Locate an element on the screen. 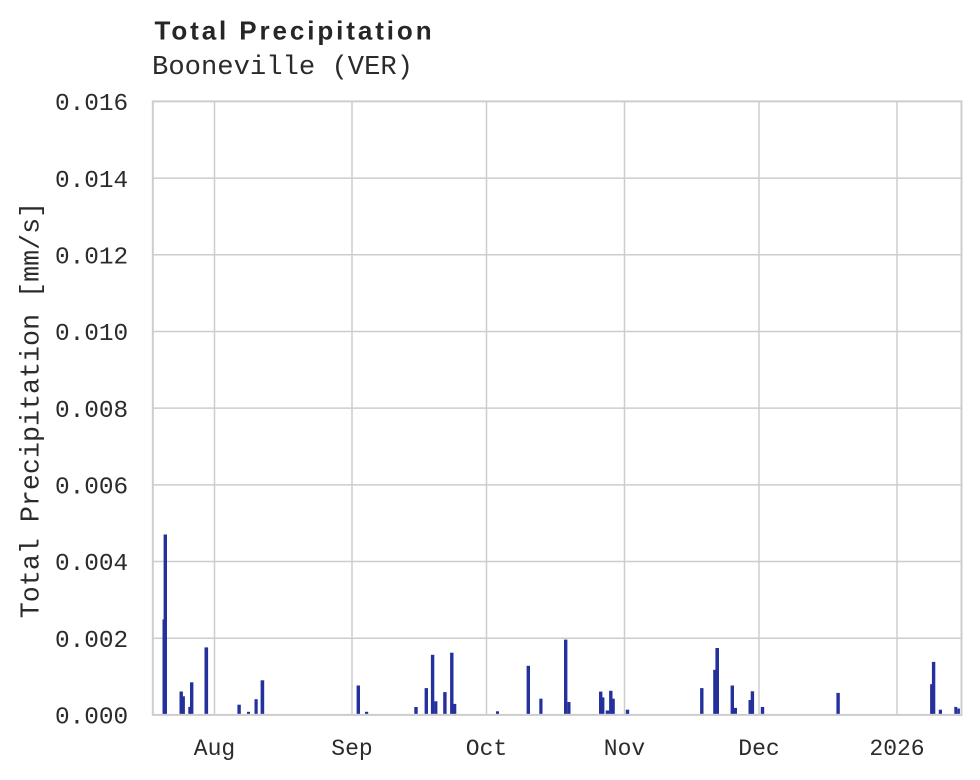 The width and height of the screenshot is (980, 780). svg-text: 0.016 is located at coordinates (91, 104).